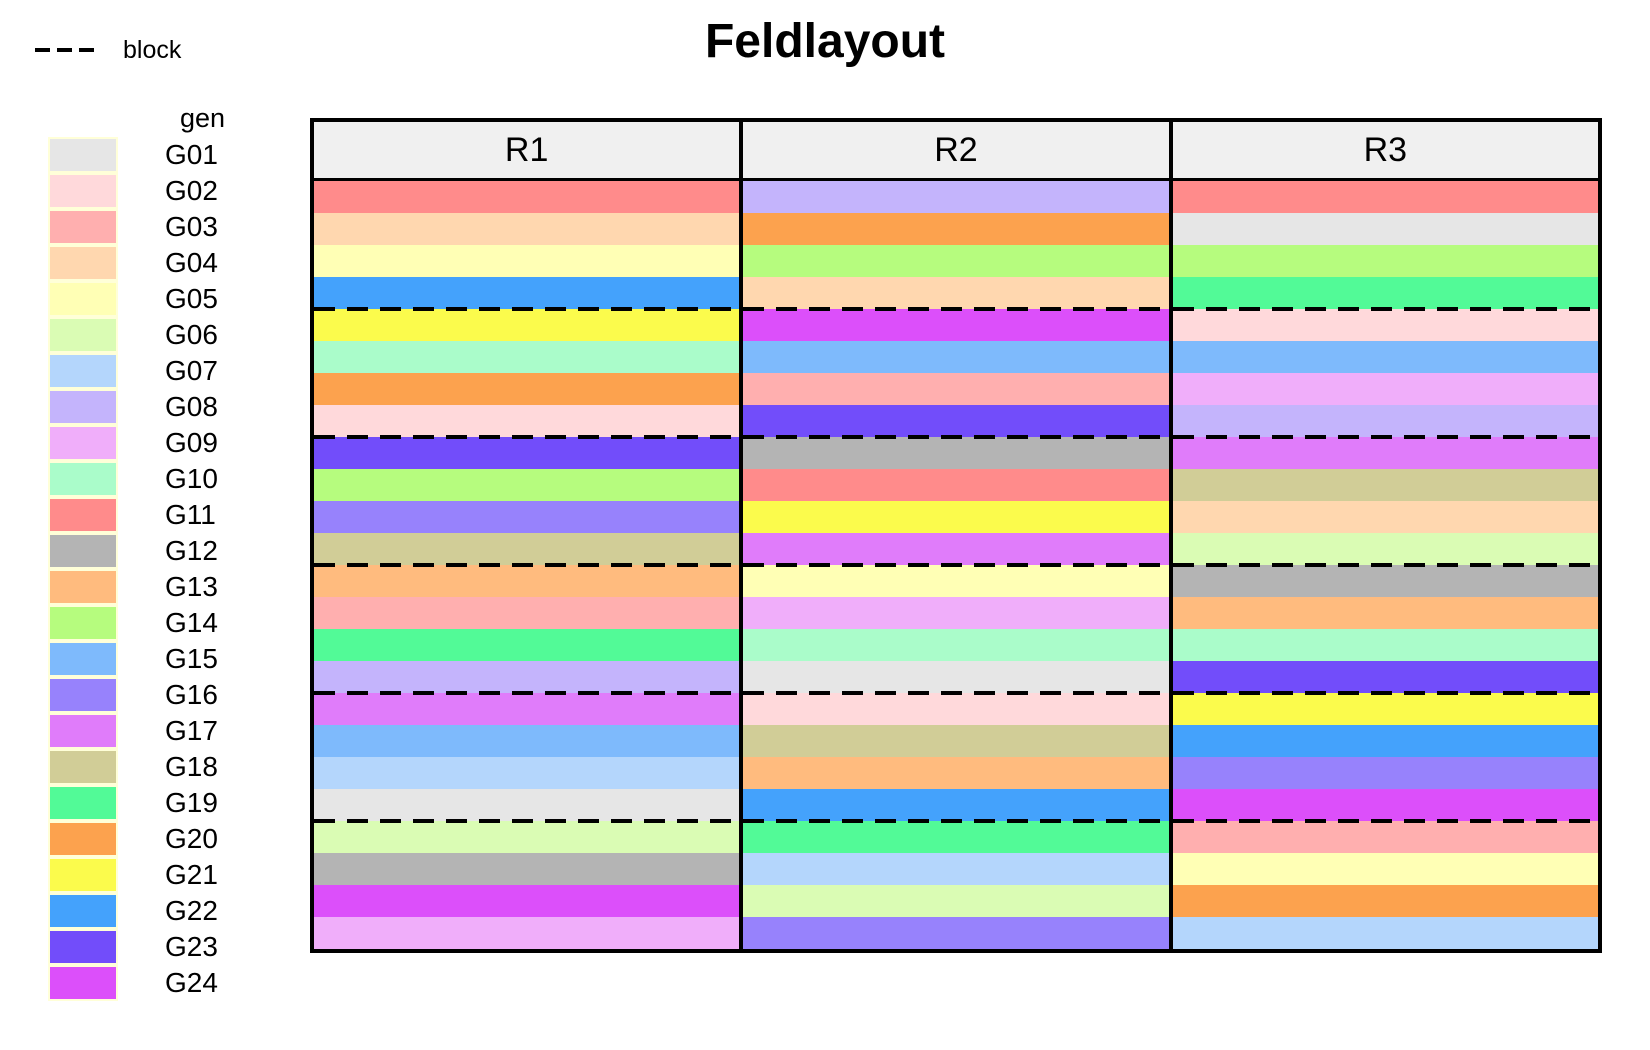 This screenshot has height=1050, width=1650. What do you see at coordinates (527, 229) in the screenshot?
I see `plot-R1-row2-G04` at bounding box center [527, 229].